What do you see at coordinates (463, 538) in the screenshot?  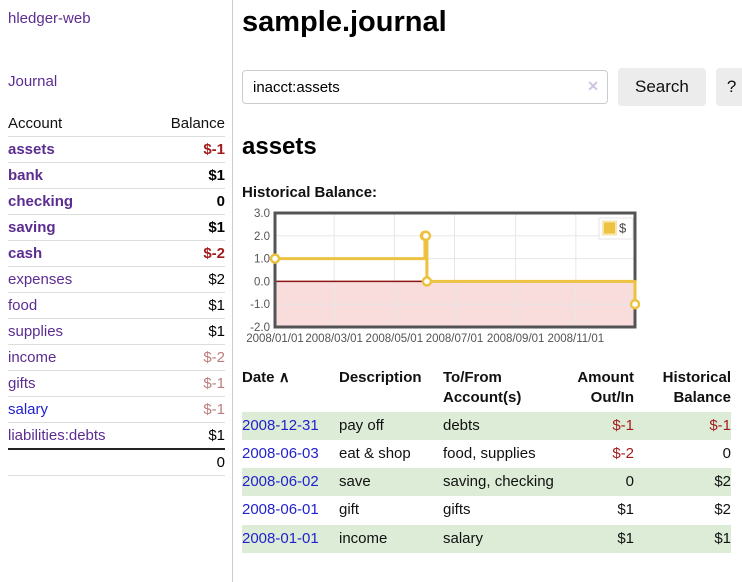 I see `transaction-accounts: salary` at bounding box center [463, 538].